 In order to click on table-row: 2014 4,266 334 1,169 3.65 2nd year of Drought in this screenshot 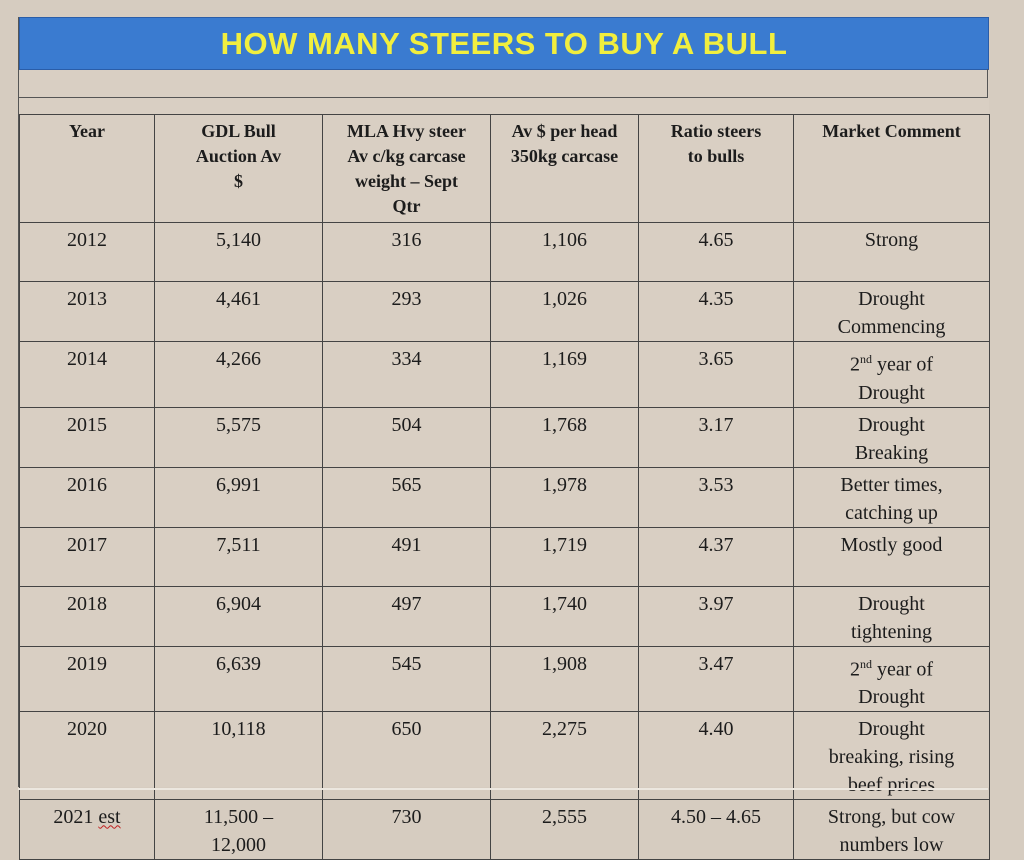, I will do `click(504, 374)`.